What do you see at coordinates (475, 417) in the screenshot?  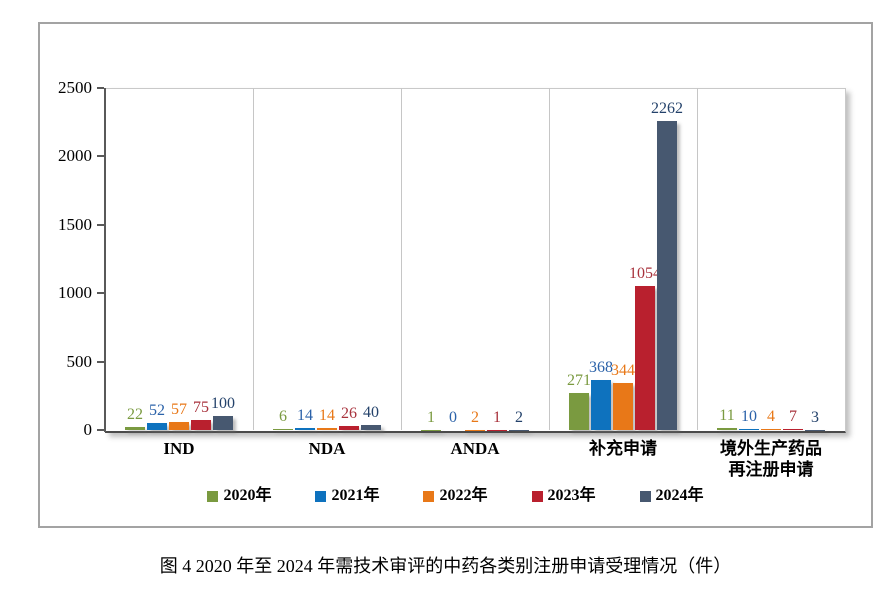 I see `bar-label-2022-cat2: 2` at bounding box center [475, 417].